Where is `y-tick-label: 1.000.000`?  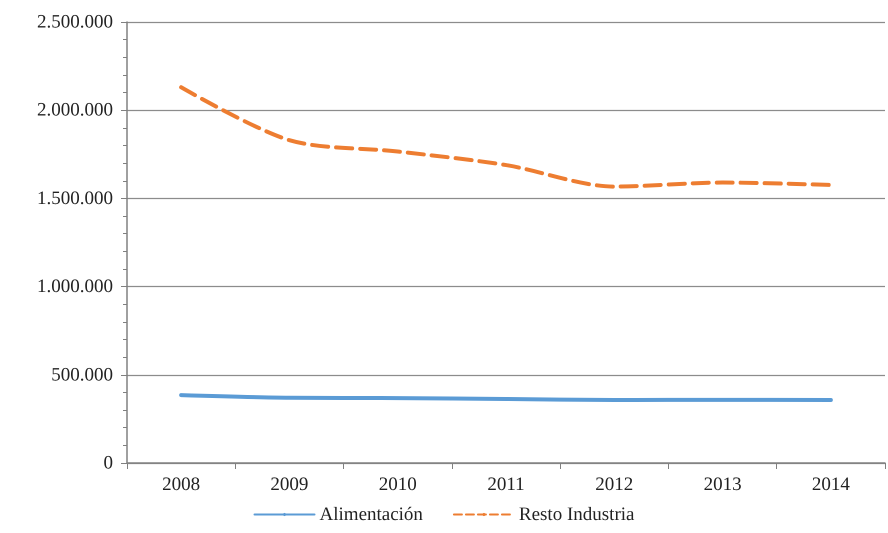
y-tick-label: 1.000.000 is located at coordinates (75, 287).